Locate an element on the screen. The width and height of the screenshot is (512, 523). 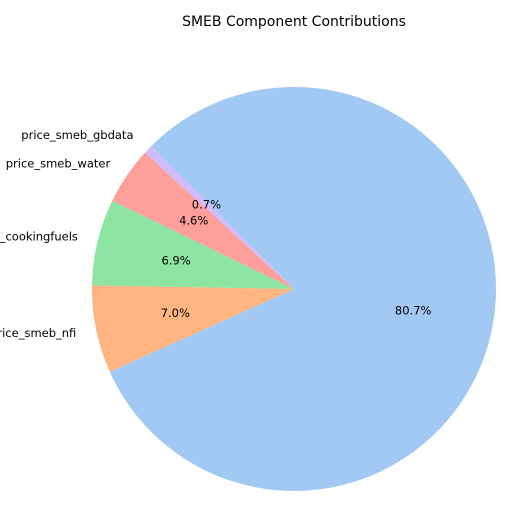
pie-slice-price-smeb-nfi is located at coordinates (192, 328).